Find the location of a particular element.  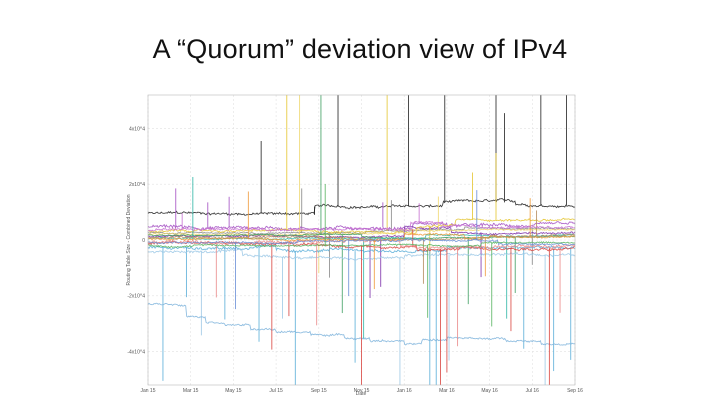

slide-title: A “Quorum” deviation view of IPv4 is located at coordinates (360, 49).